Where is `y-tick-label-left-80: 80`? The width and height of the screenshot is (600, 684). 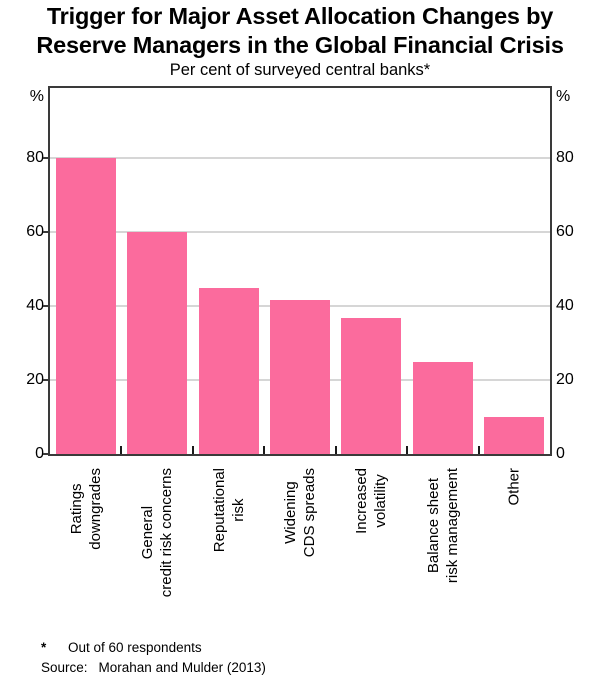
y-tick-label-left-80: 80 is located at coordinates (35, 158).